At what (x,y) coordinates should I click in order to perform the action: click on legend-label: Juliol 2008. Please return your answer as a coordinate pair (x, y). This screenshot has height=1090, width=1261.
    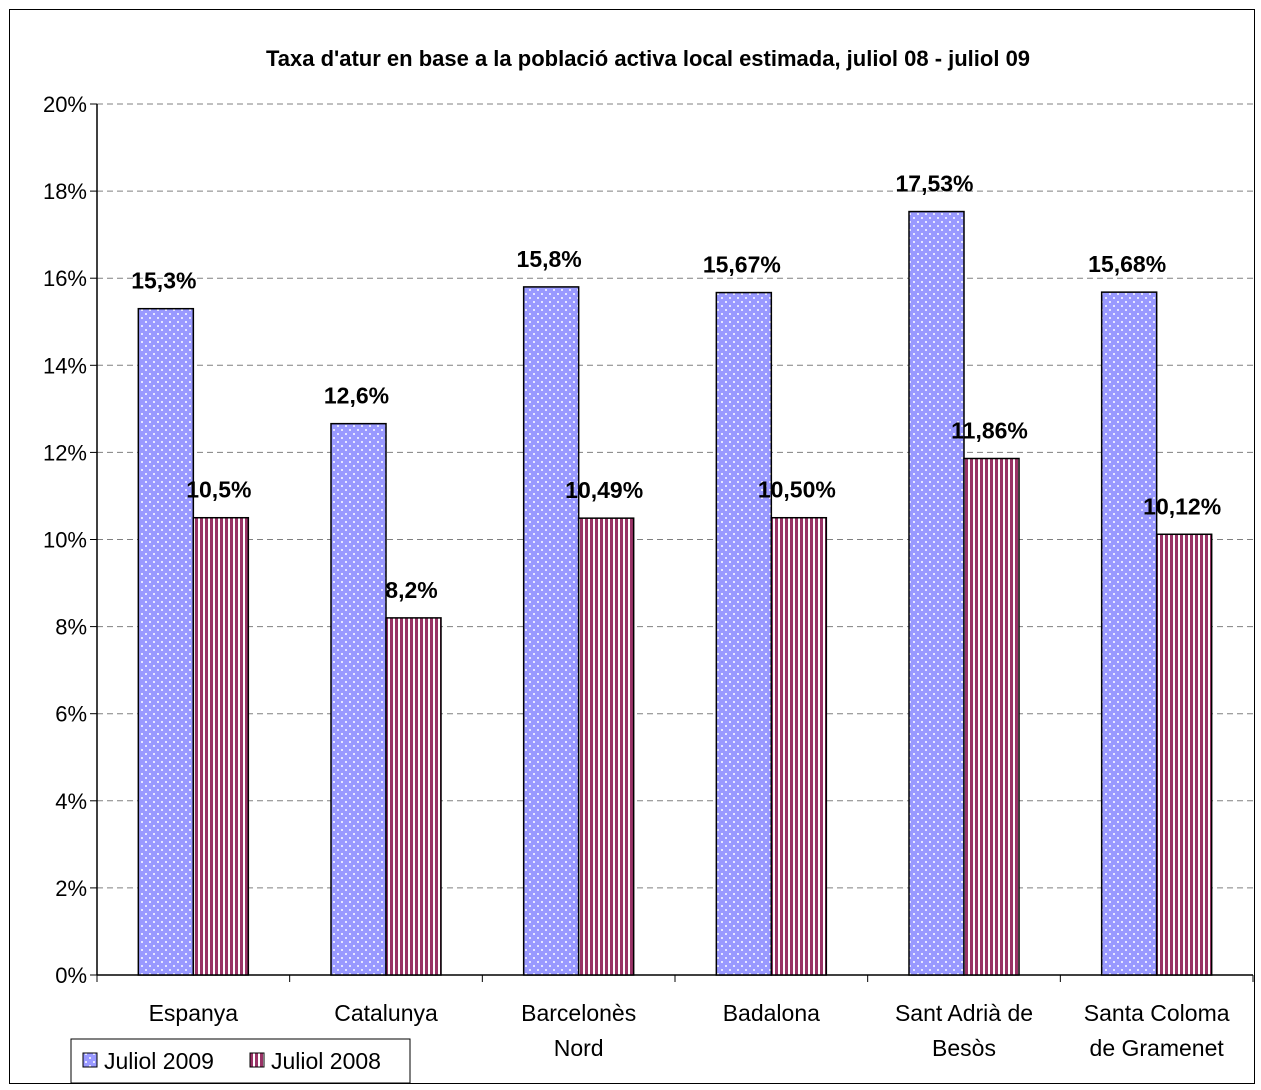
    Looking at the image, I should click on (326, 1061).